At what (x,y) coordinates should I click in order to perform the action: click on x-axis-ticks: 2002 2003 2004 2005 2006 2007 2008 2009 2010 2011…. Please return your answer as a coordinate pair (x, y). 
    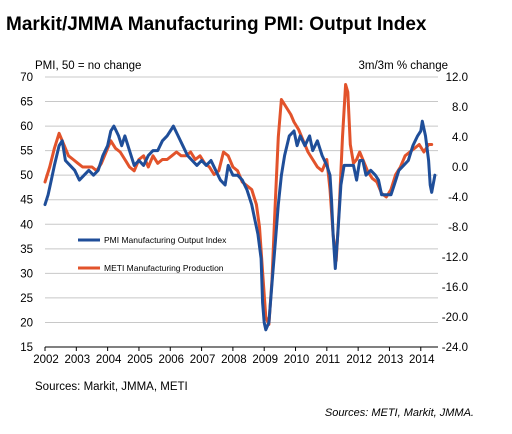
    Looking at the image, I should click on (235, 356).